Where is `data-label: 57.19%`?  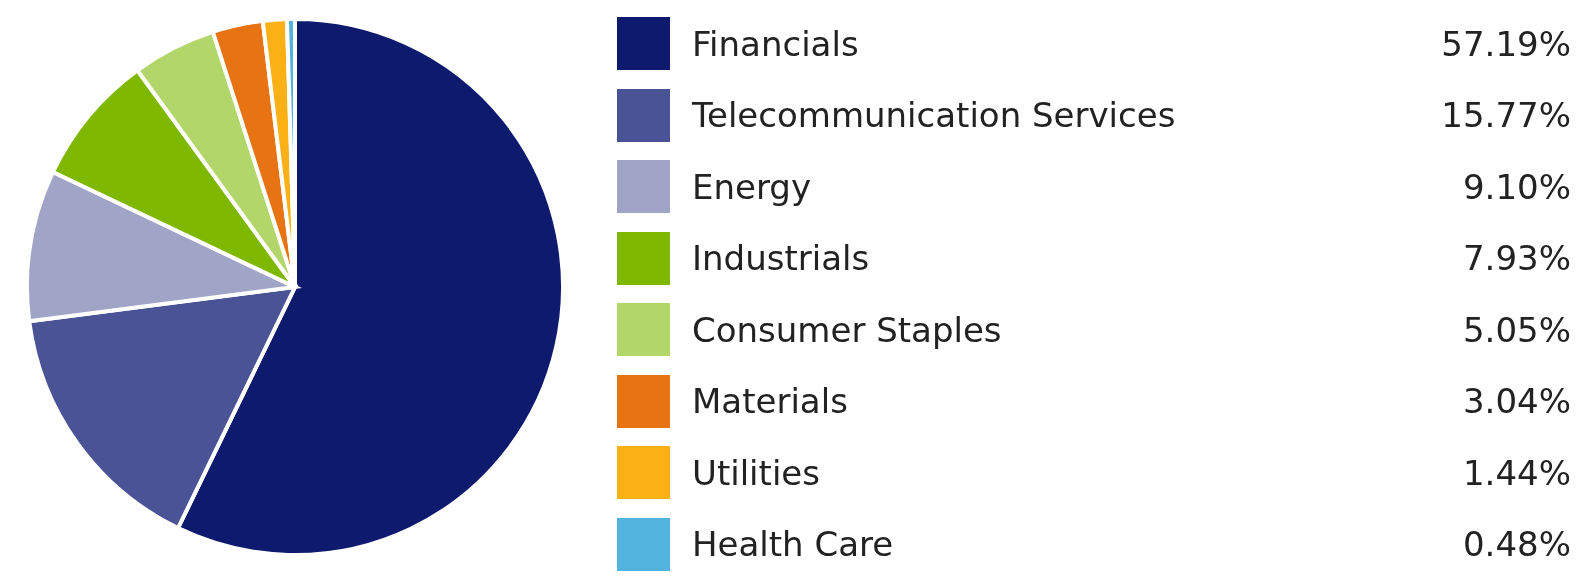 data-label: 57.19% is located at coordinates (1506, 43).